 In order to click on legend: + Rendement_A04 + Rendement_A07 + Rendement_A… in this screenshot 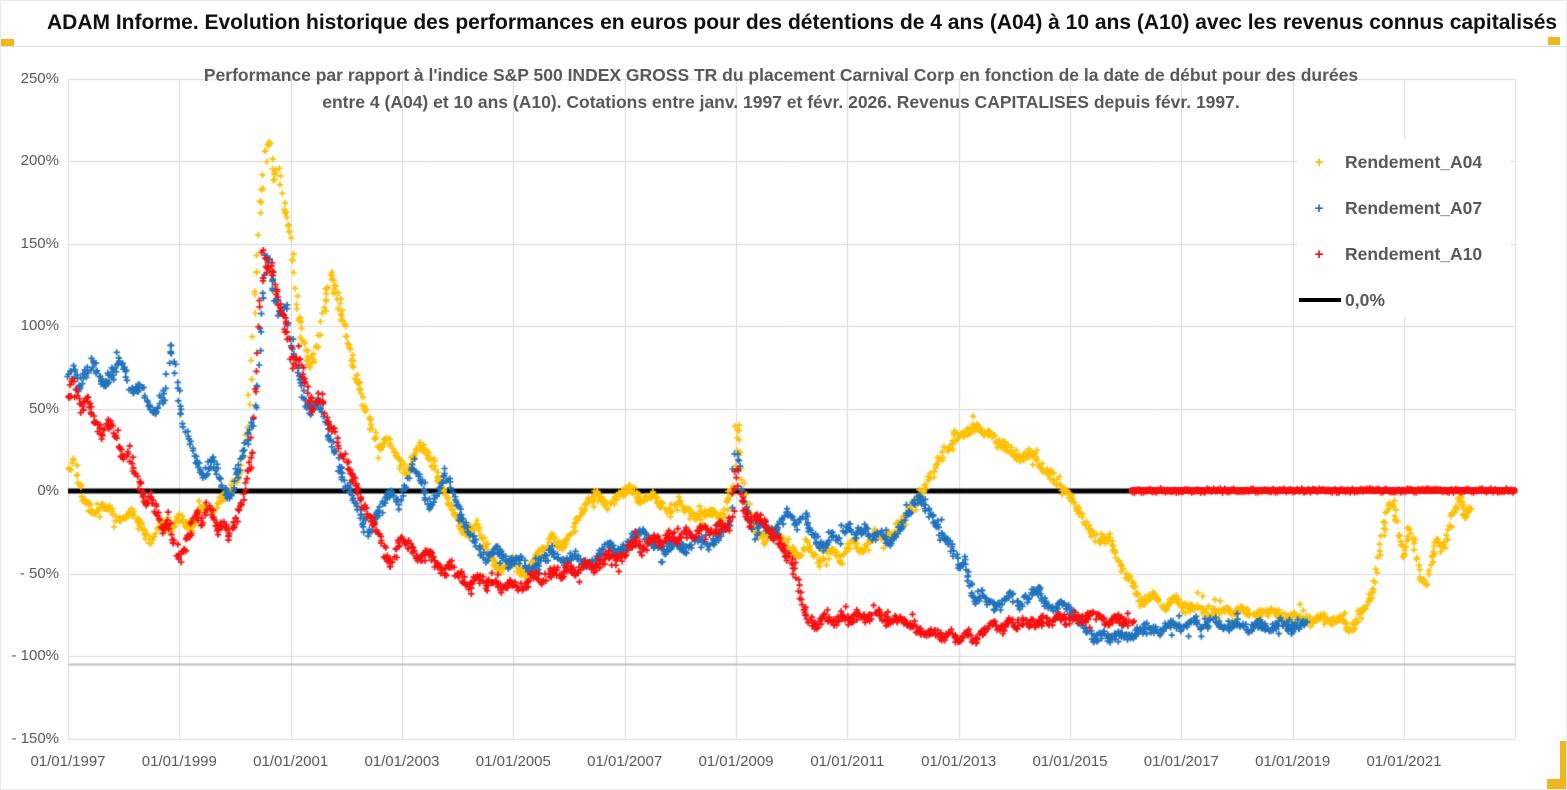, I will do `click(1404, 228)`.